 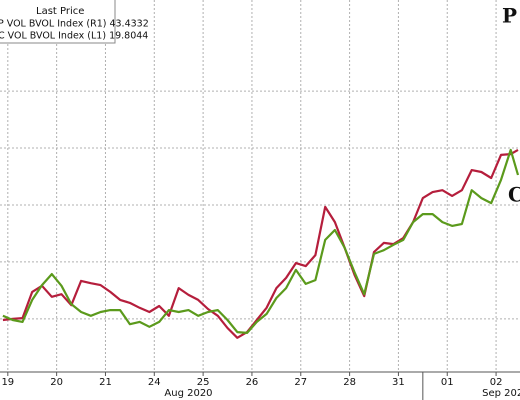 What do you see at coordinates (252, 382) in the screenshot?
I see `x-tick-label: 26` at bounding box center [252, 382].